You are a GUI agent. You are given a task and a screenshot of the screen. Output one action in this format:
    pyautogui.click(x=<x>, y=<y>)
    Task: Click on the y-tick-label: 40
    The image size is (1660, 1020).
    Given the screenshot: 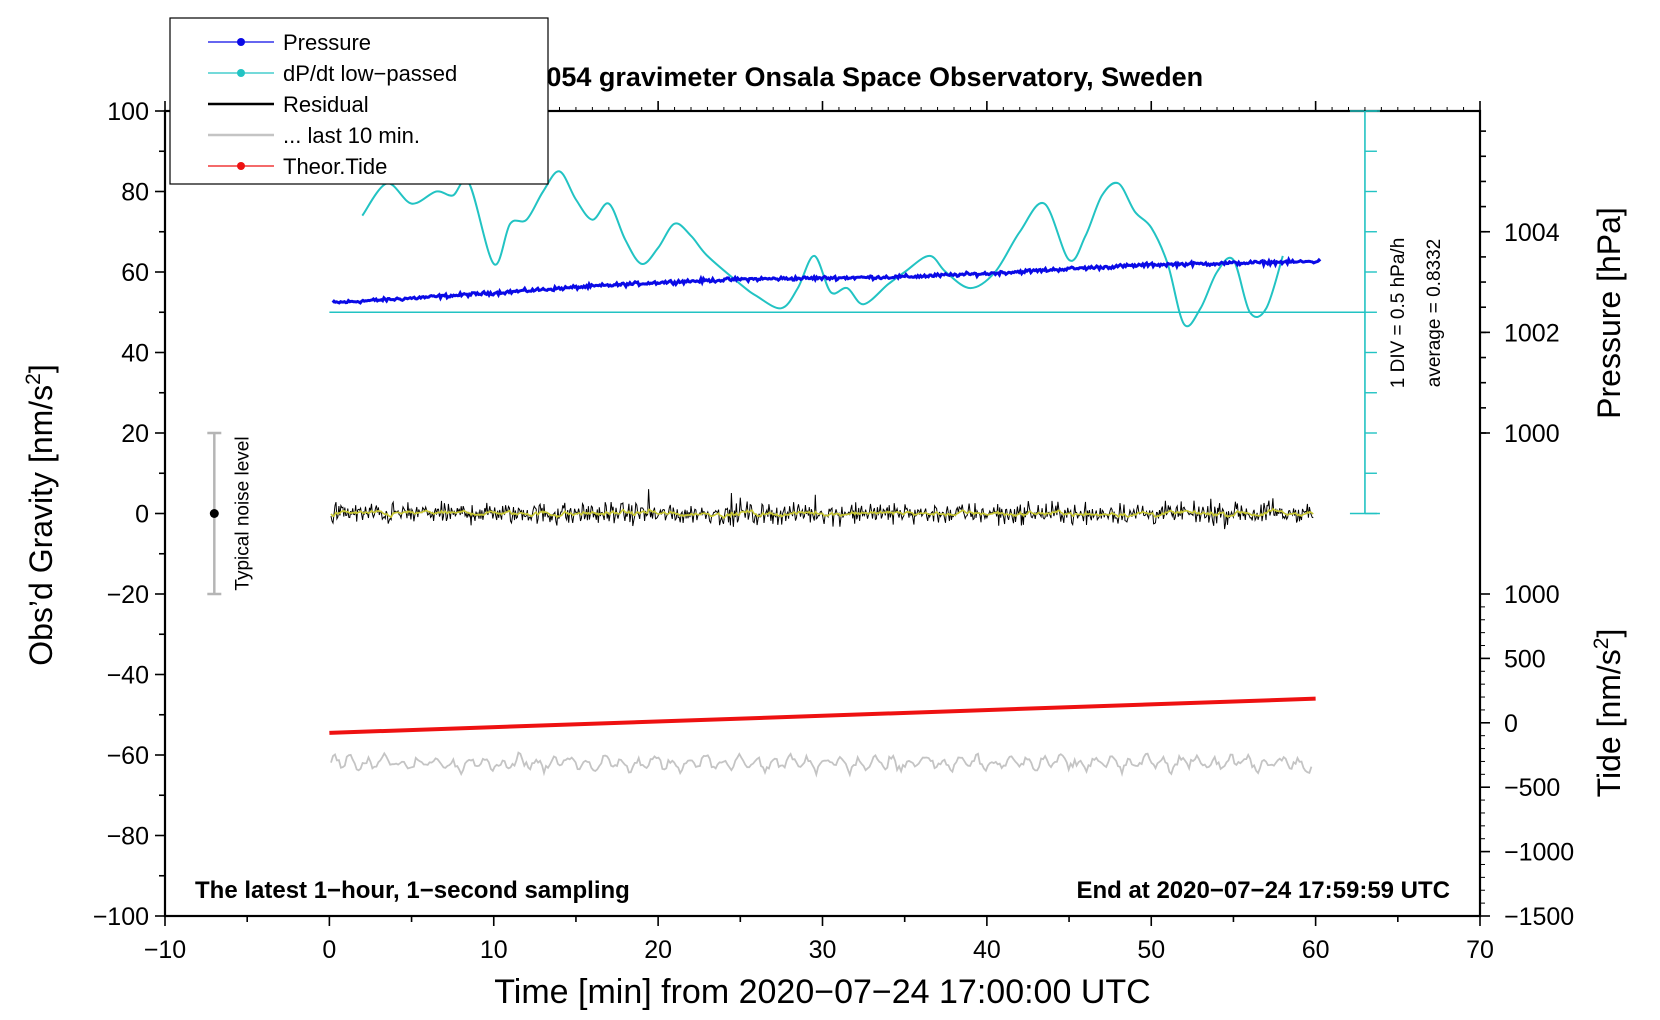 What is the action you would take?
    pyautogui.click(x=135, y=354)
    